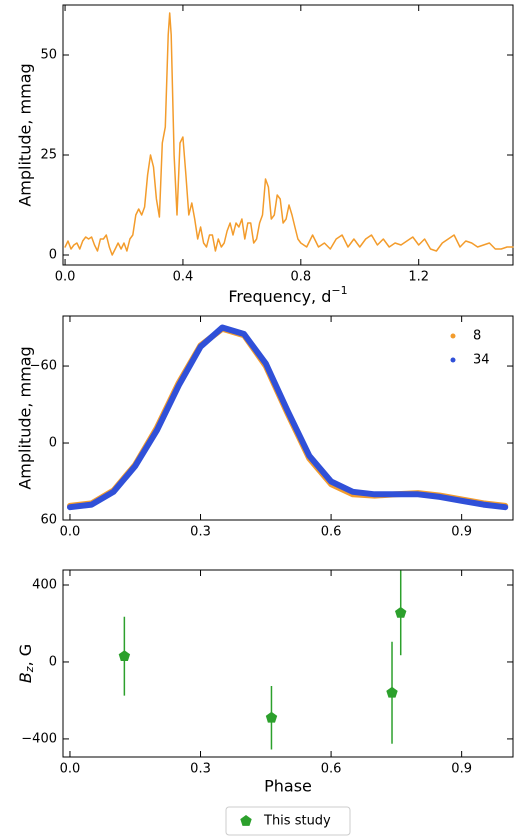 This screenshot has height=837, width=520. I want to click on y-tick-label: 60, so click(48, 520).